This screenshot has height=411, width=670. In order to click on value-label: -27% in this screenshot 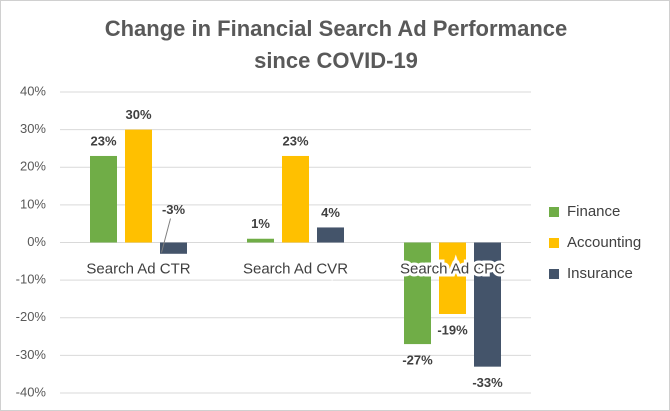, I will do `click(417, 360)`.